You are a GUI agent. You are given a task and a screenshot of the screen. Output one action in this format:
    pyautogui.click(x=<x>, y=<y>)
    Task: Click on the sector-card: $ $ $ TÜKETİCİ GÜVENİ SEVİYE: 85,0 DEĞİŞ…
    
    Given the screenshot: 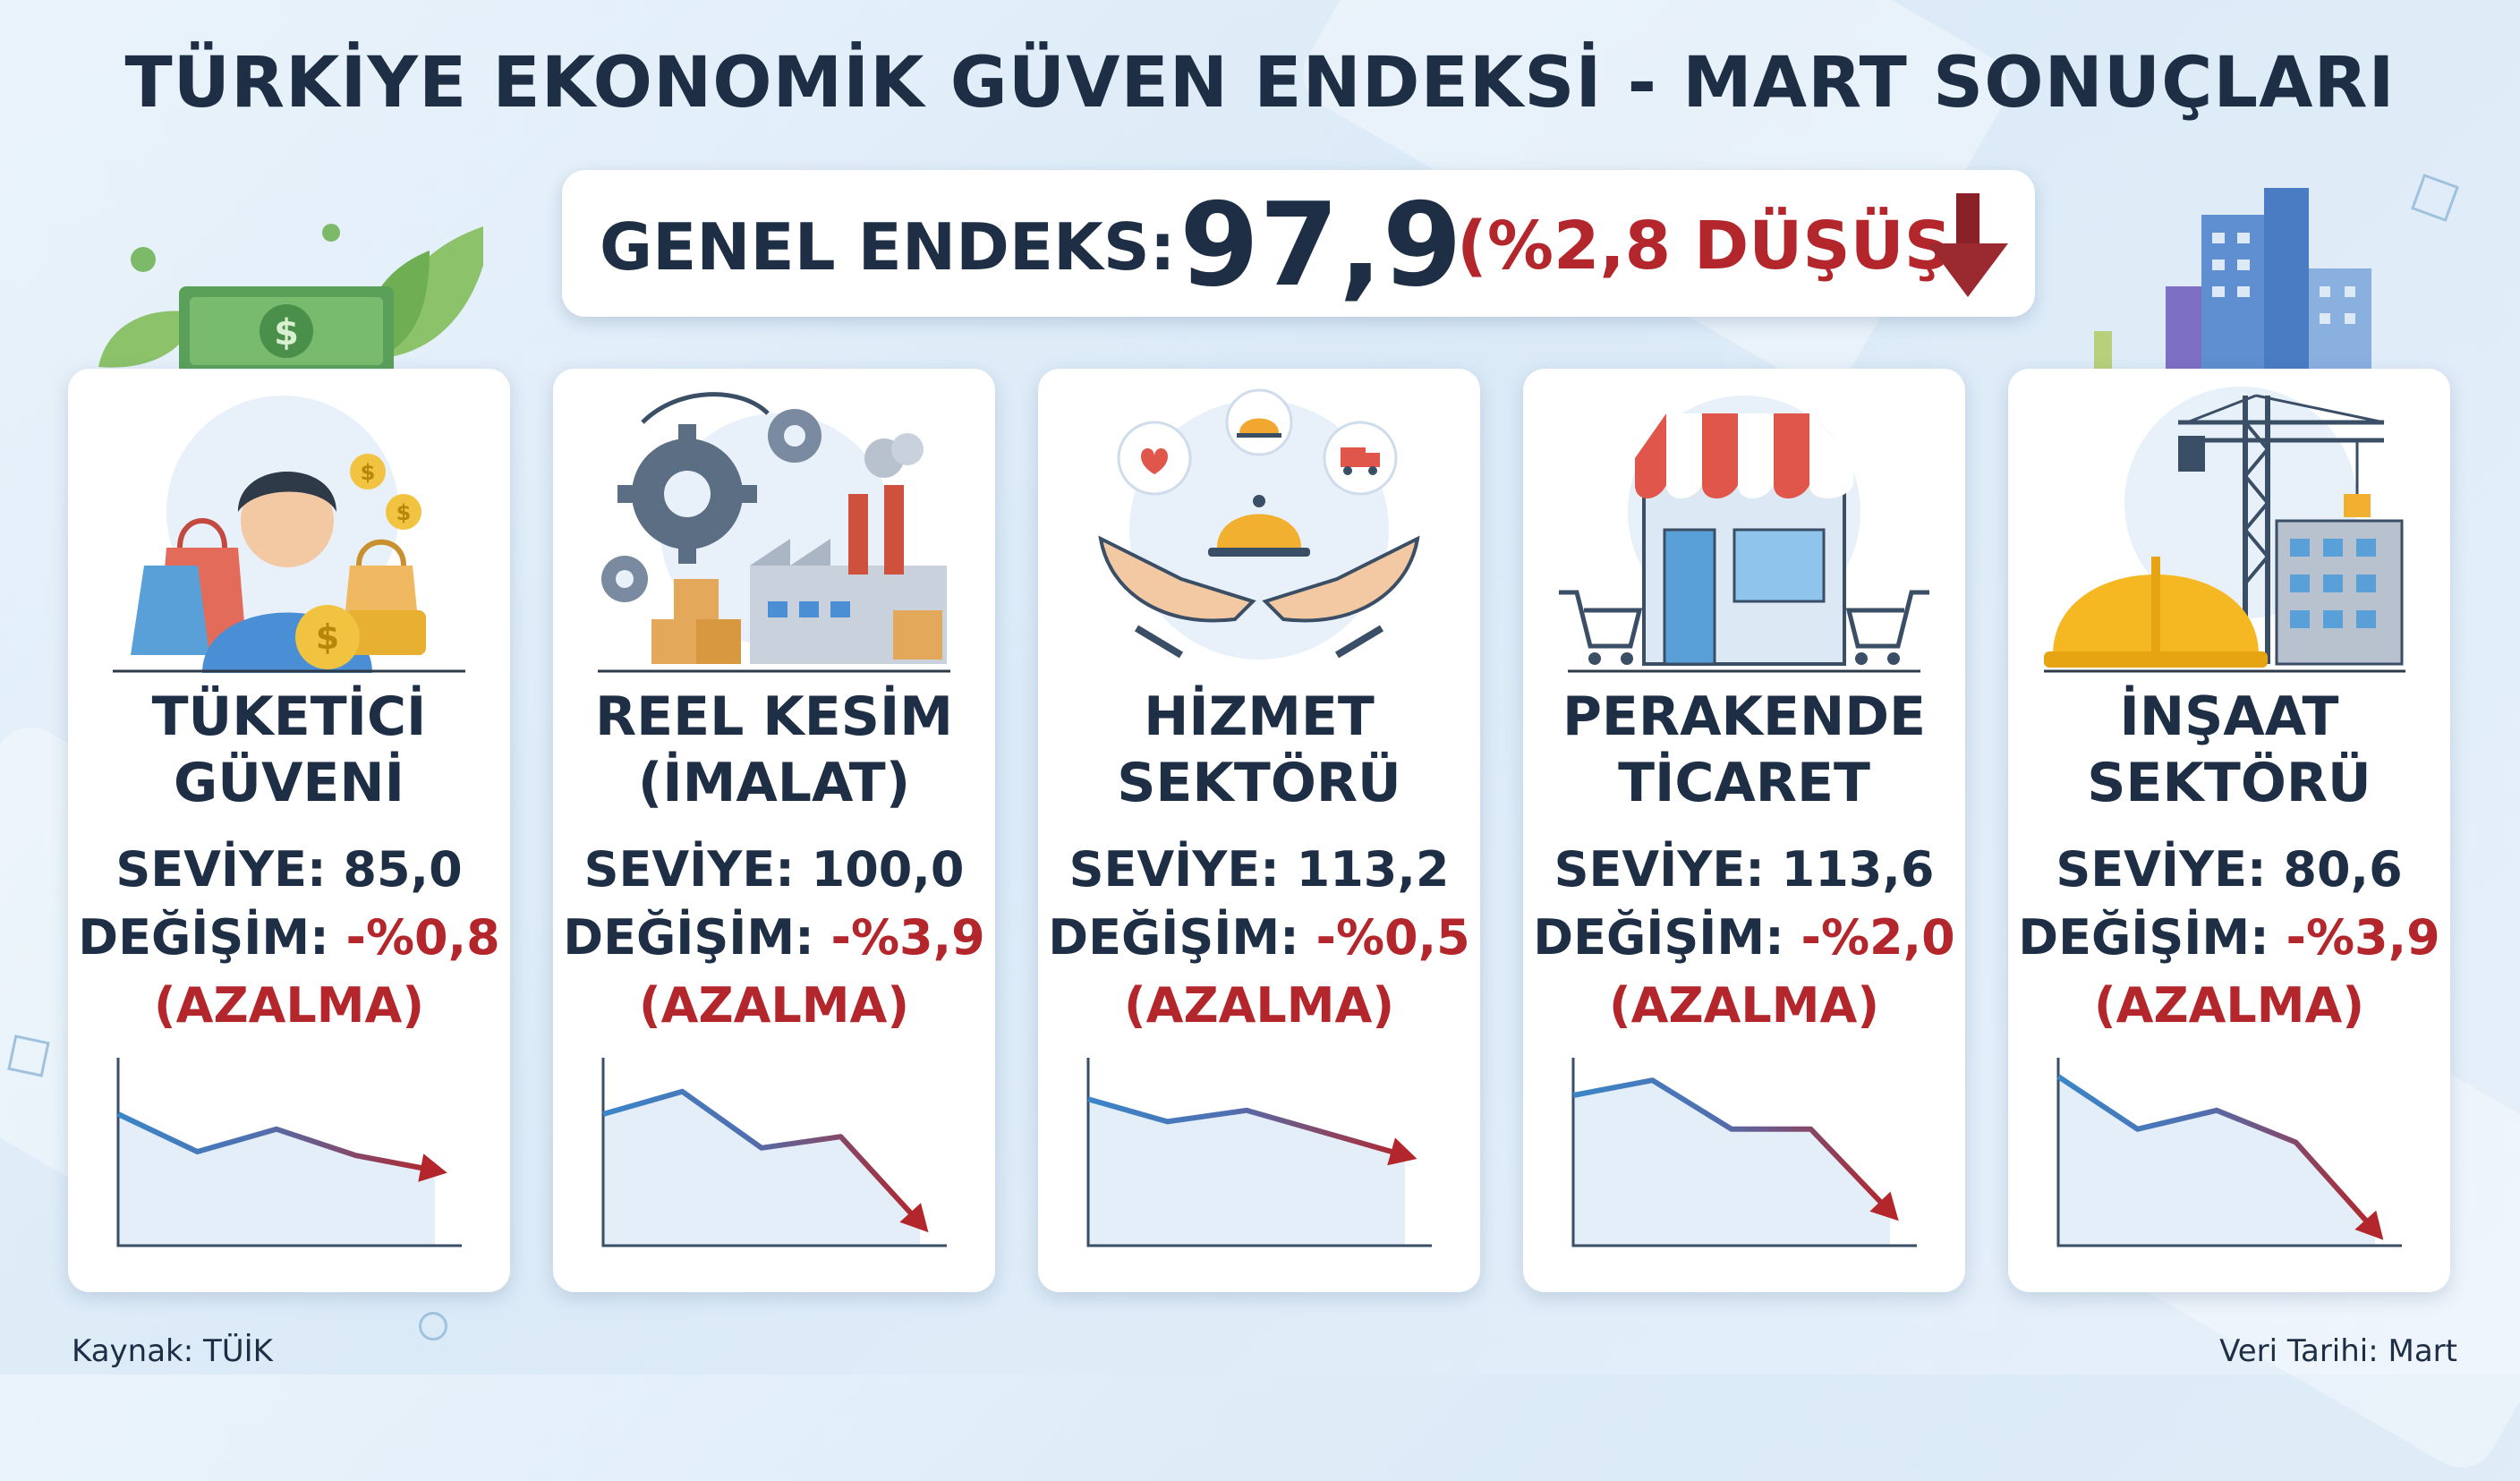 What is the action you would take?
    pyautogui.click(x=289, y=831)
    